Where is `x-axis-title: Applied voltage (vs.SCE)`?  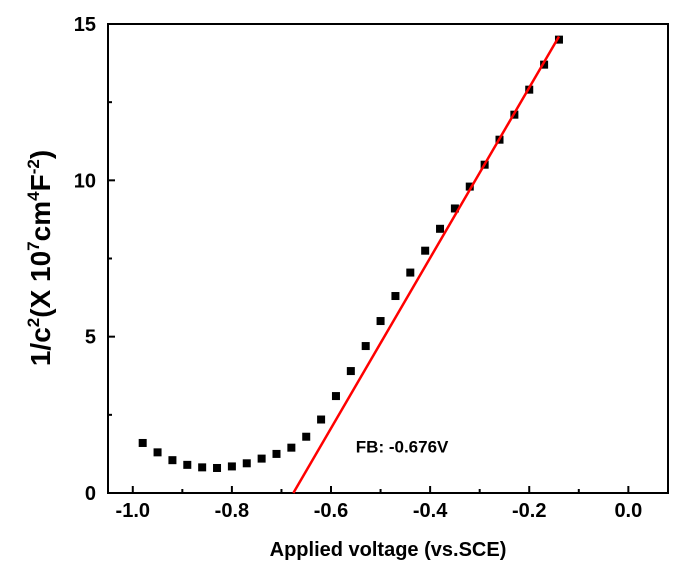 x-axis-title: Applied voltage (vs.SCE) is located at coordinates (388, 550).